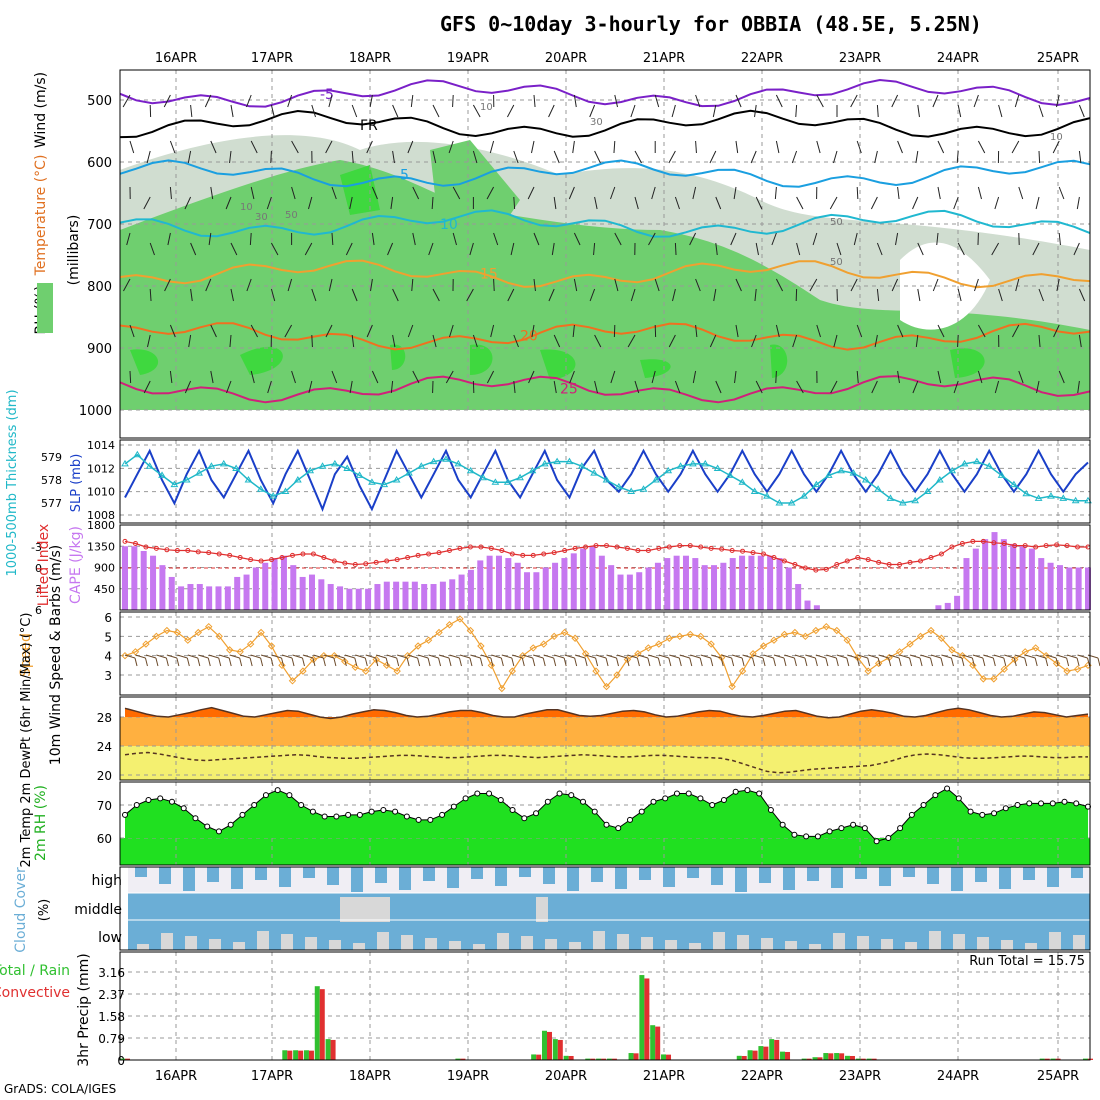  Describe the element at coordinates (369, 126) in the screenshot. I see `isotherm-label-1: FR` at that location.